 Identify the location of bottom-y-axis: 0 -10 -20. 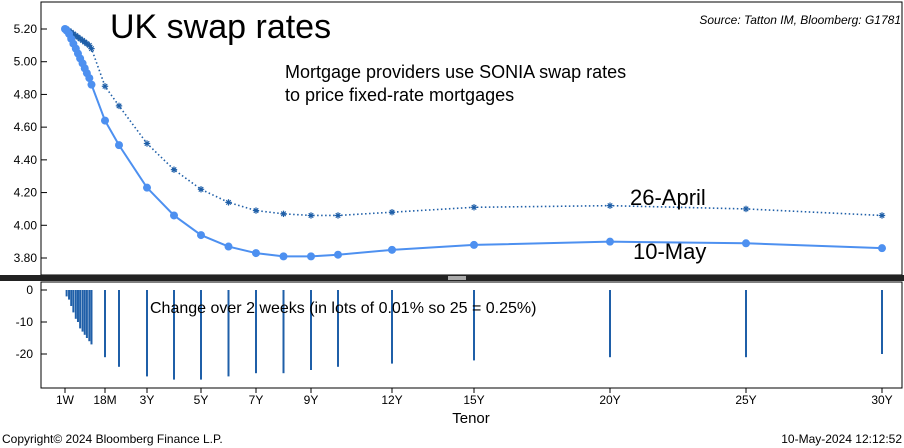
(31, 322).